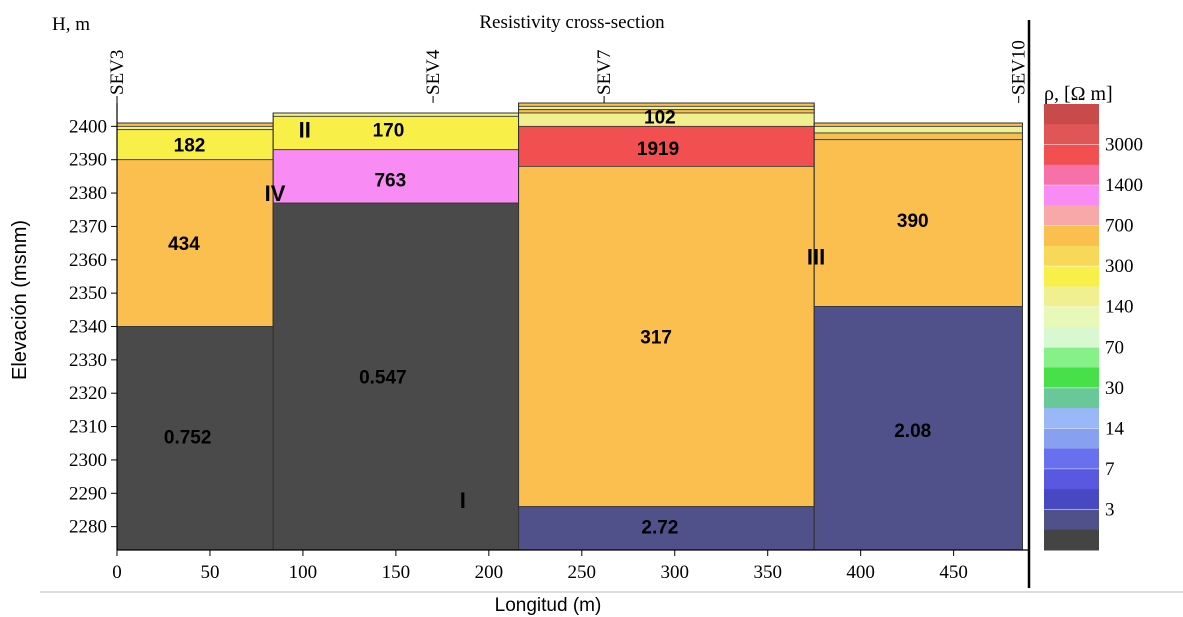 The height and width of the screenshot is (617, 1183). Describe the element at coordinates (117, 572) in the screenshot. I see `x-tick-label: 0` at that location.